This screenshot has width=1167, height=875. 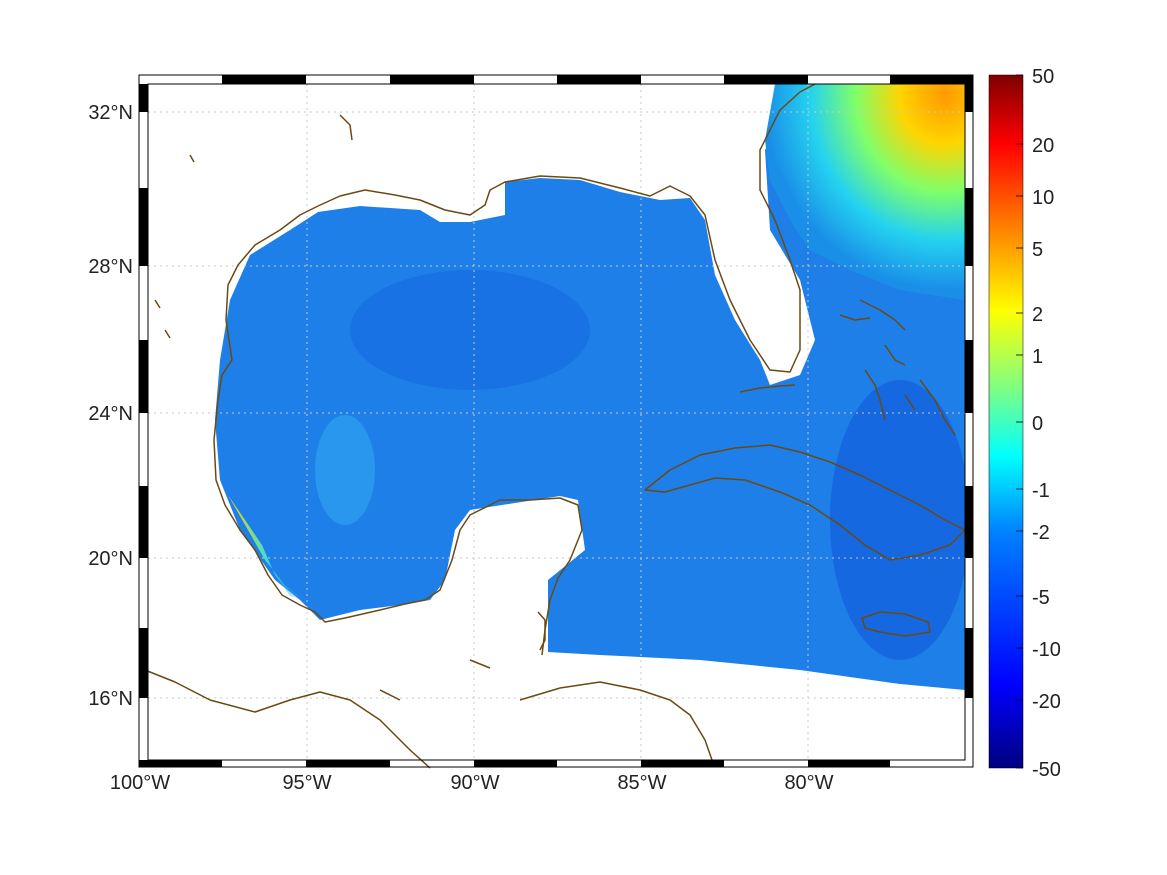 What do you see at coordinates (1041, 491) in the screenshot?
I see `colorbar-tick-label: -1` at bounding box center [1041, 491].